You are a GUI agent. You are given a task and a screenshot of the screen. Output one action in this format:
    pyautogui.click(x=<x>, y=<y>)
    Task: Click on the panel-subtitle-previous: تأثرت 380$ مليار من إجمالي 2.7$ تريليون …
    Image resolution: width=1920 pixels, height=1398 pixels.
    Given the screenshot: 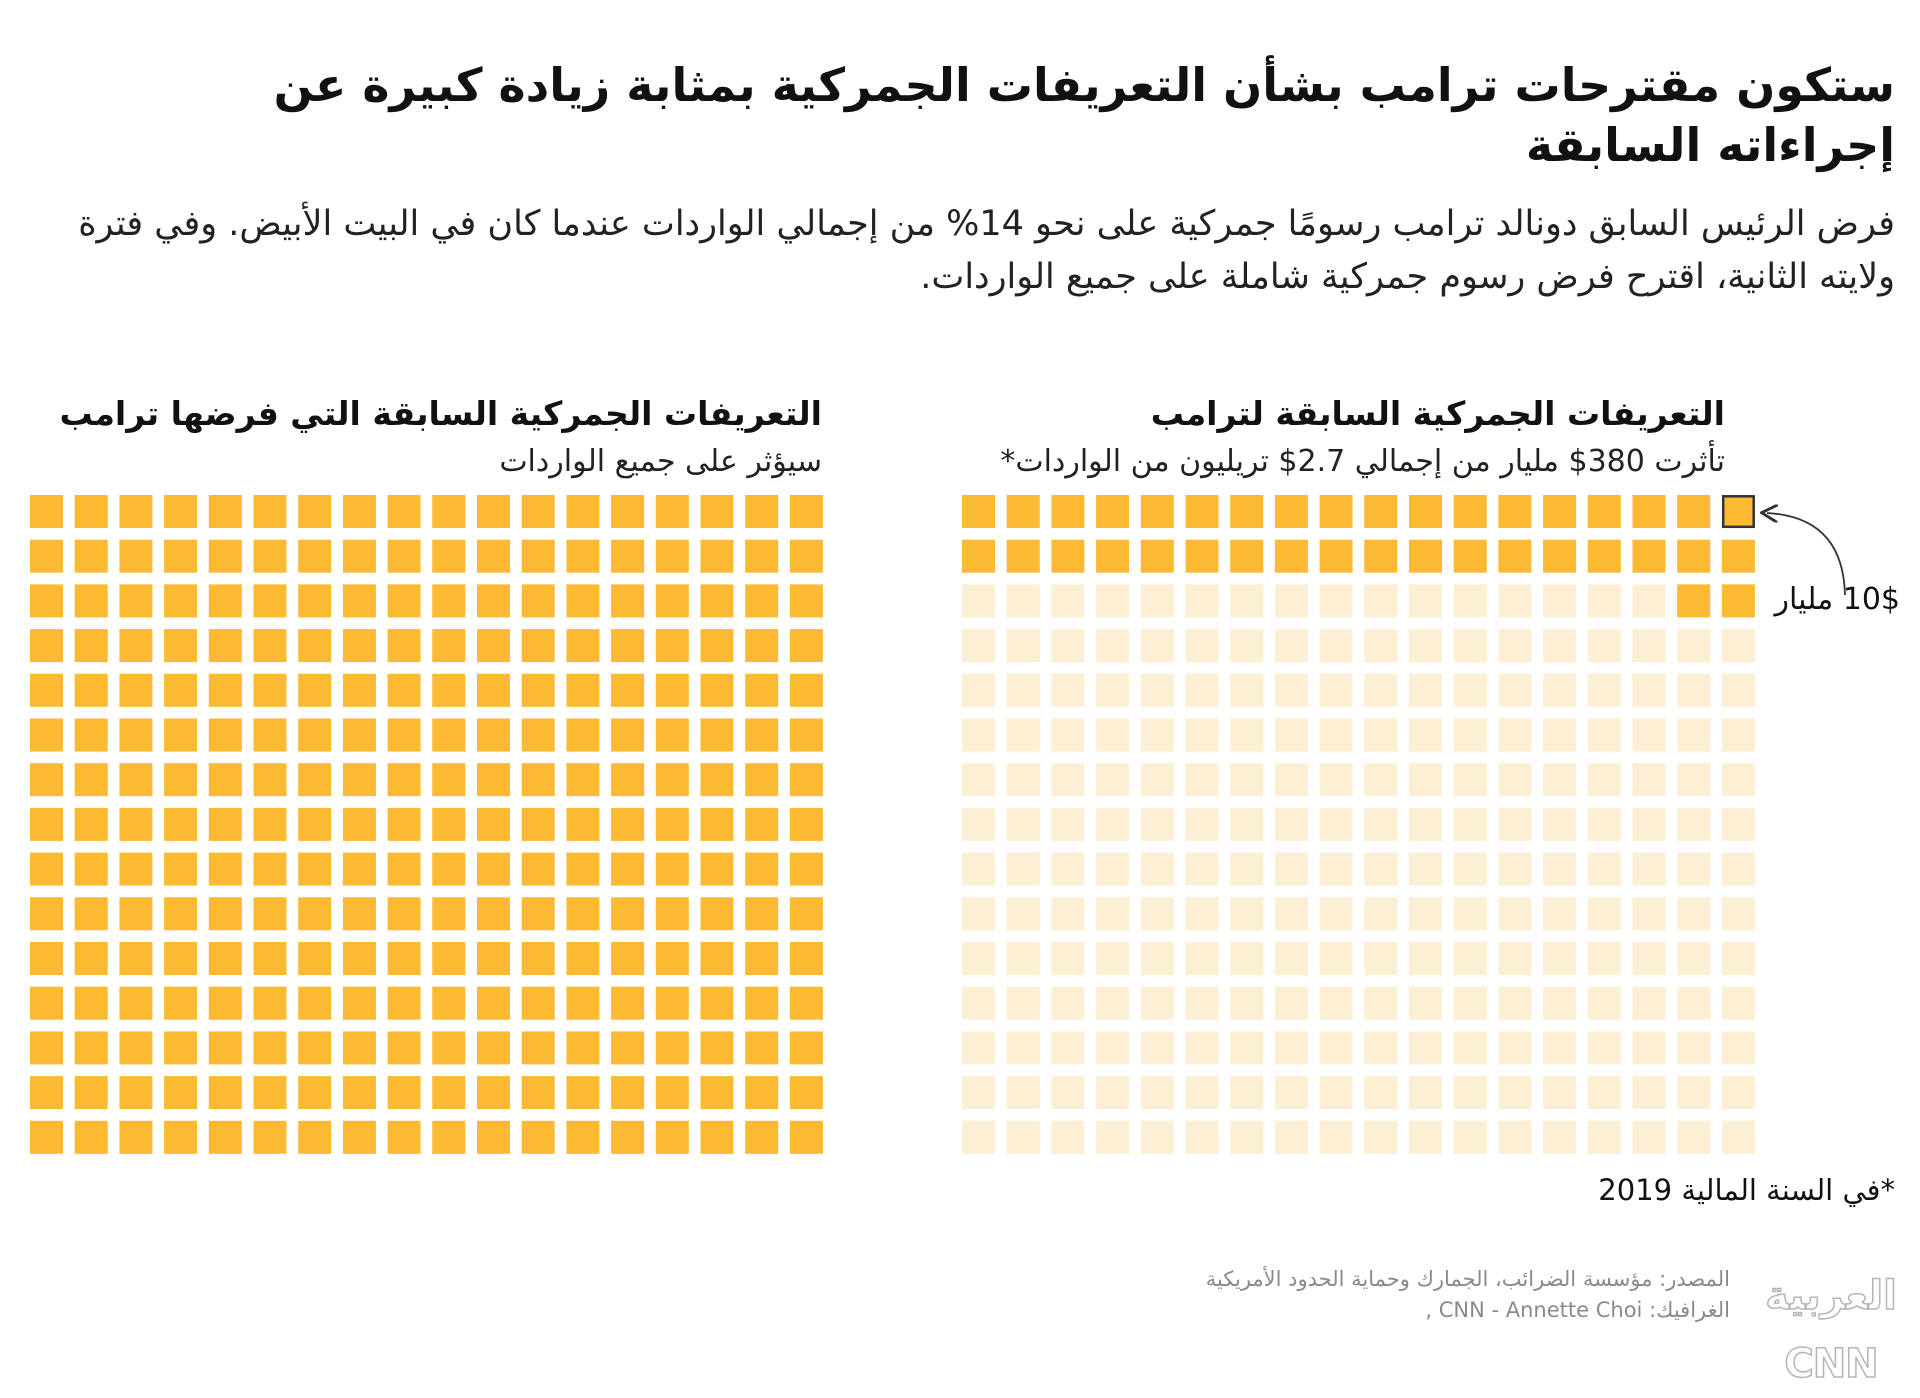 What is the action you would take?
    pyautogui.click(x=1362, y=461)
    